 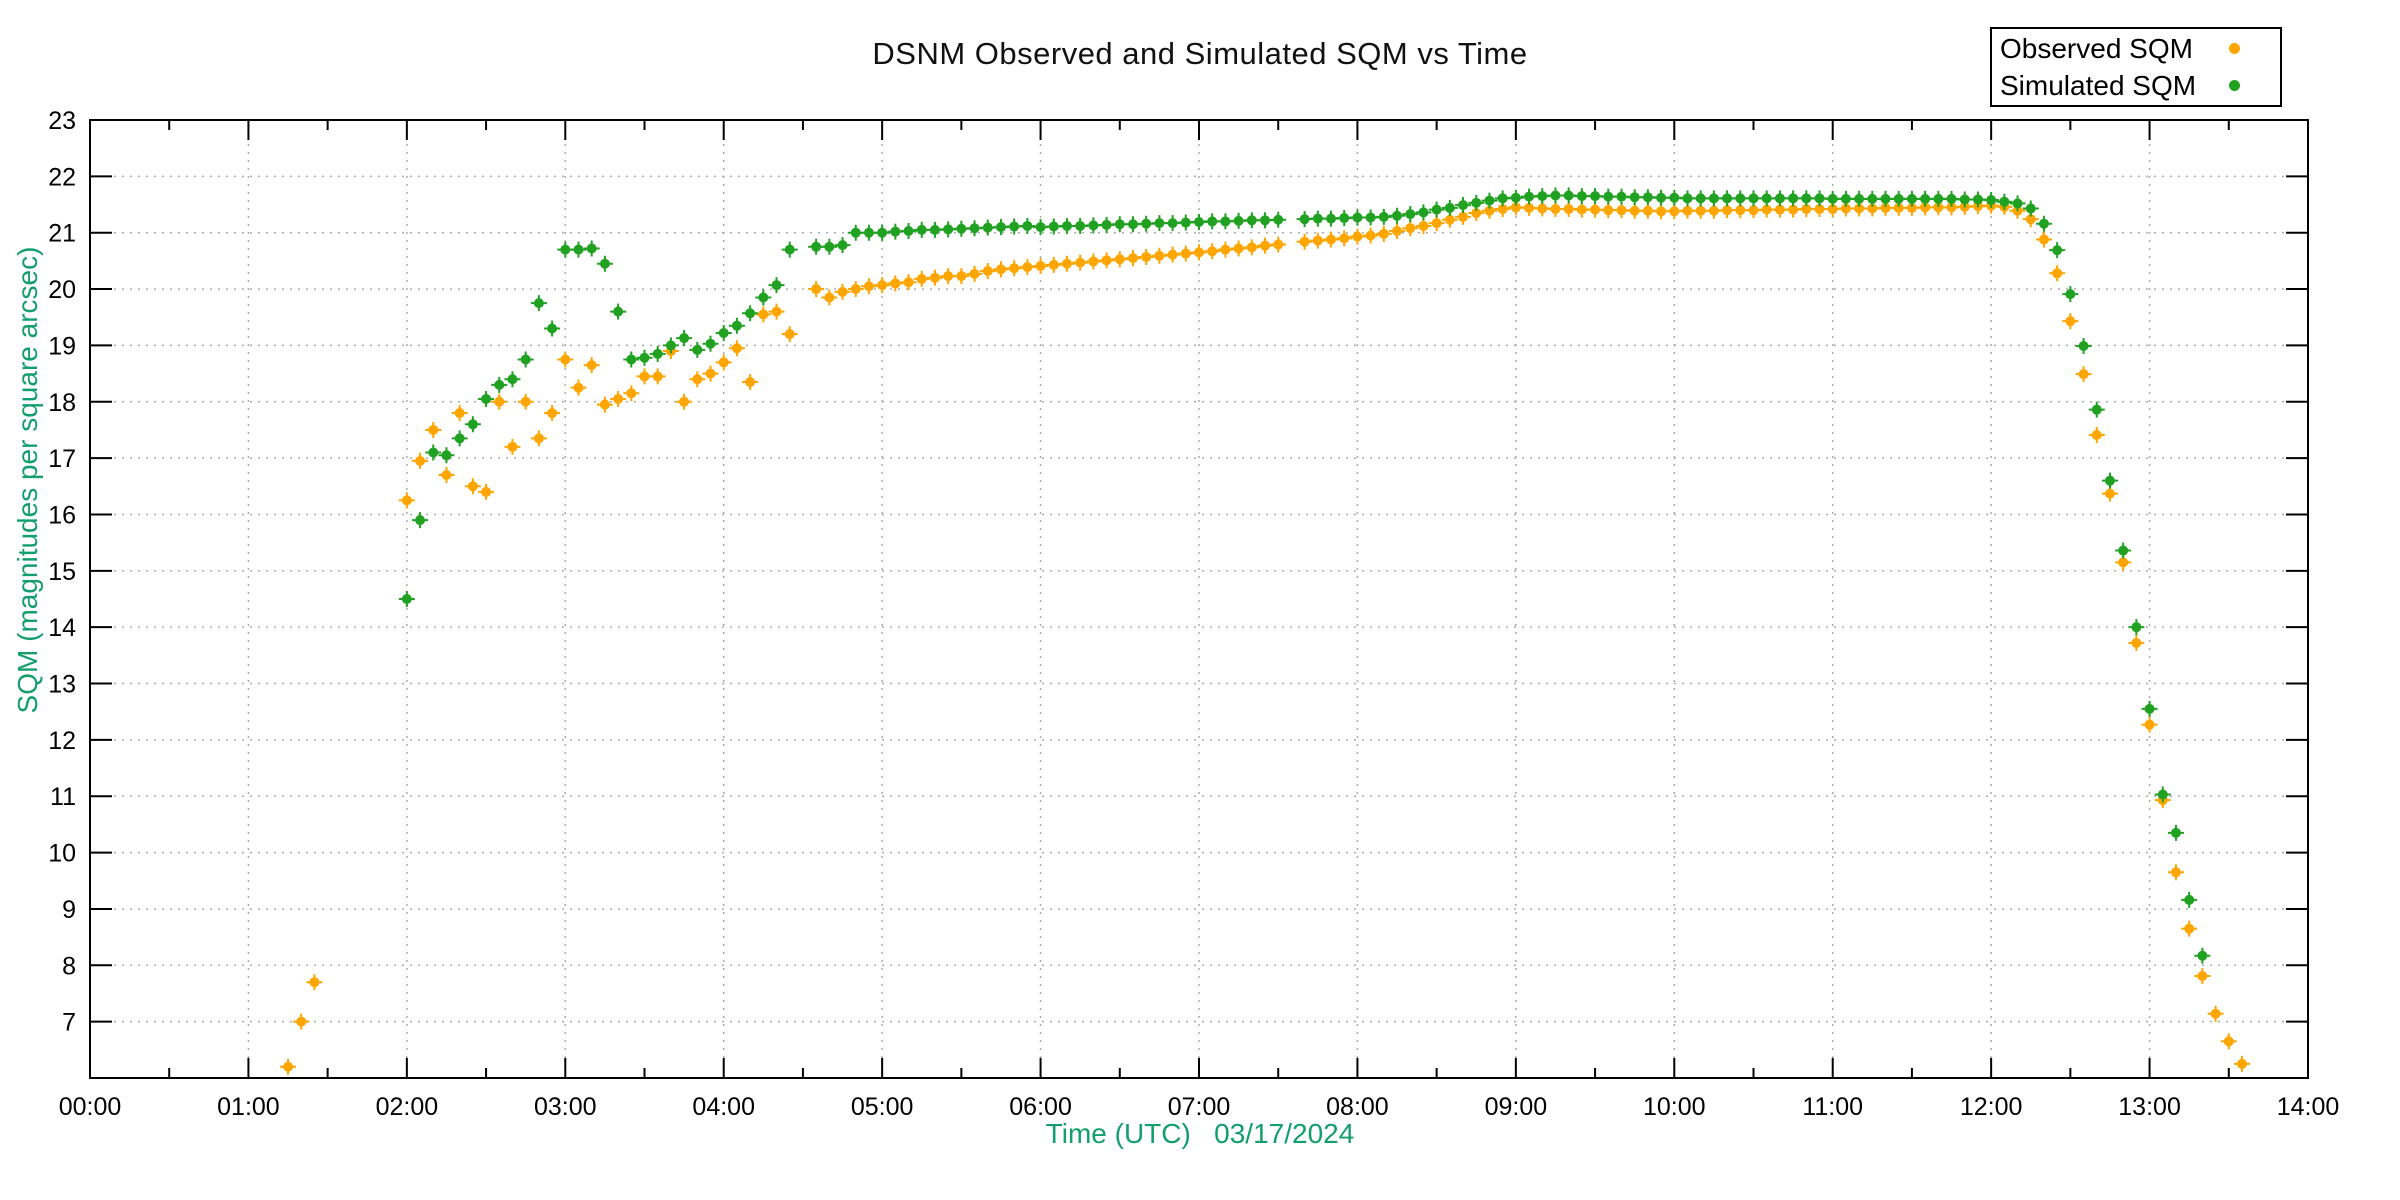 What do you see at coordinates (62, 346) in the screenshot?
I see `y-tick-label: 19` at bounding box center [62, 346].